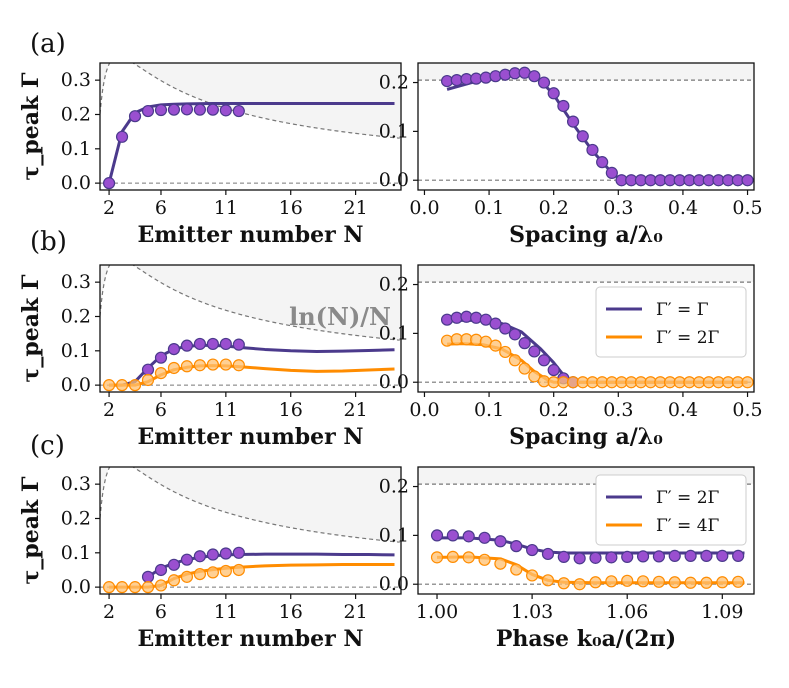 This screenshot has height=688, width=789. I want to click on x-tick-label: 0.4, so click(683, 410).